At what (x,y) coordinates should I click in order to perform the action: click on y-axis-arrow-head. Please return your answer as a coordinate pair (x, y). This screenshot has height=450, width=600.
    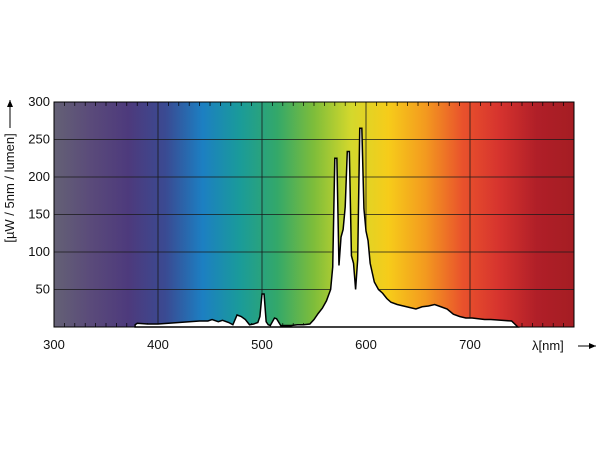
    Looking at the image, I should click on (10, 103).